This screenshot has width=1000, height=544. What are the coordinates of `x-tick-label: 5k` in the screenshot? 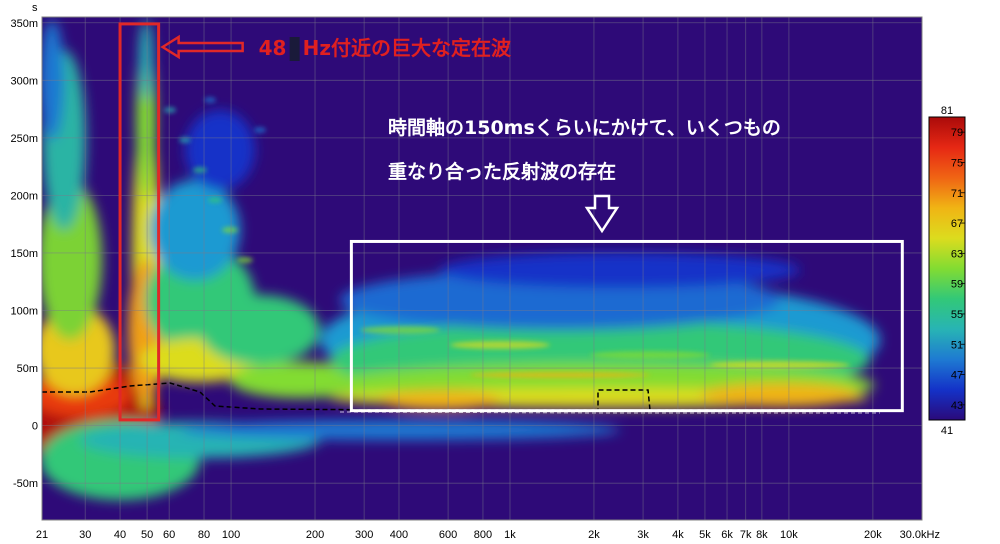 It's located at (705, 535).